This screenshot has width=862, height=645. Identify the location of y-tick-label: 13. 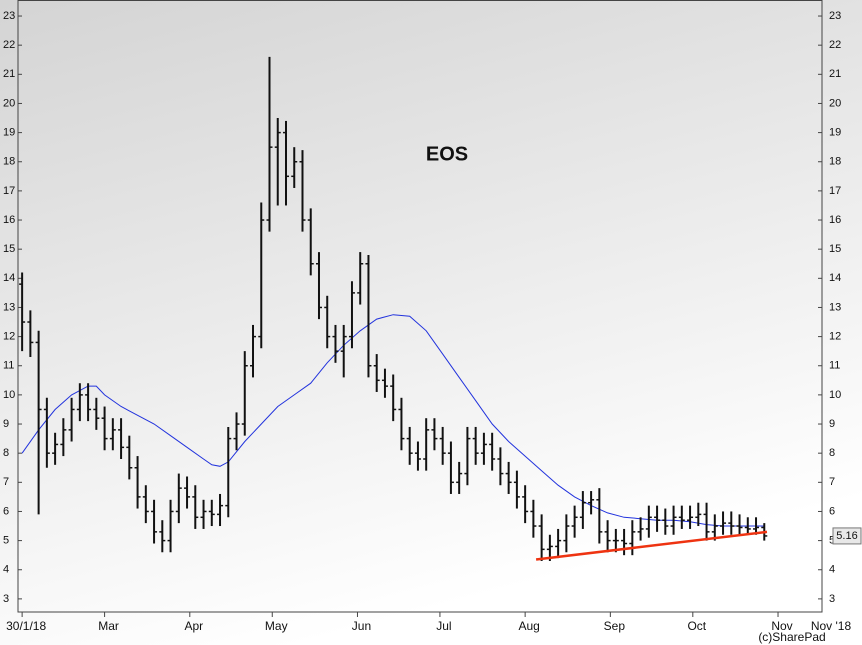
(9, 307).